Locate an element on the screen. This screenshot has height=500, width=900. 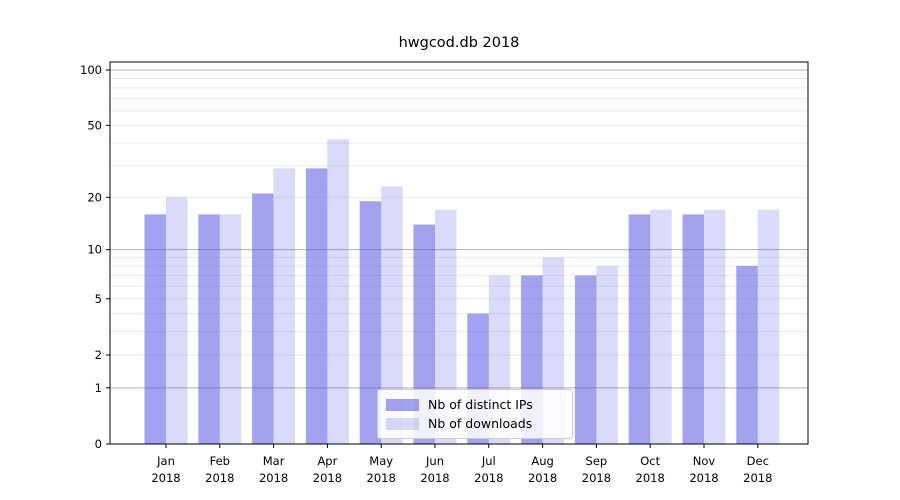
y-tick-label: 50 is located at coordinates (94, 125).